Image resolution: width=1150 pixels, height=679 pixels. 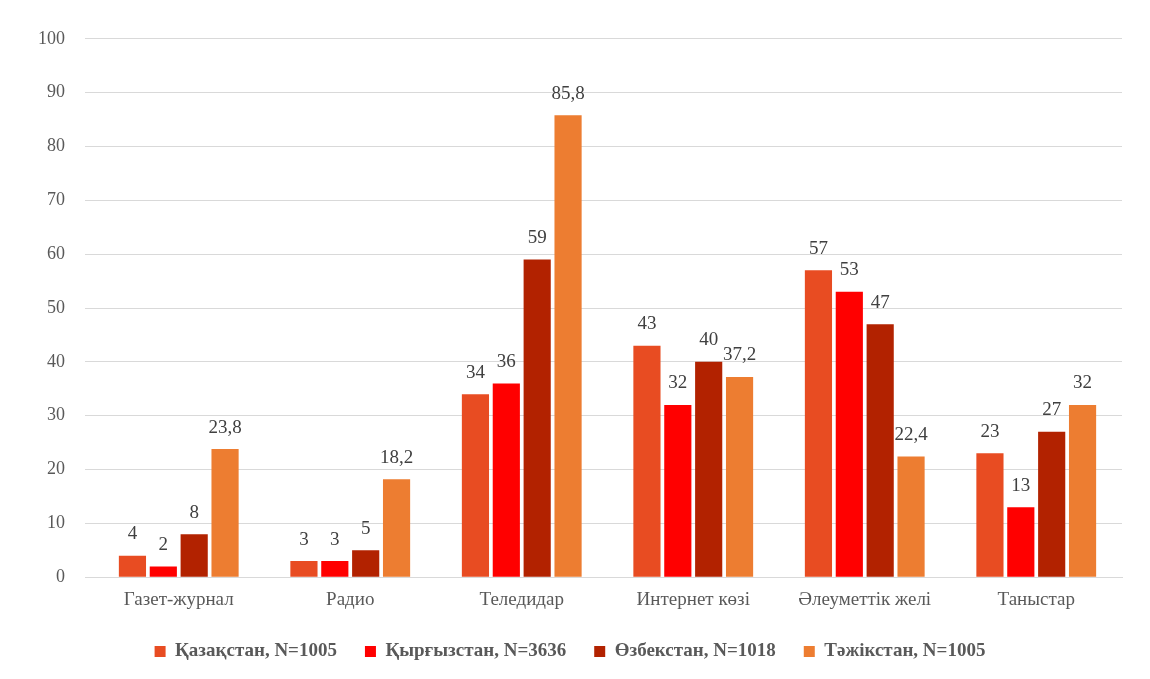 I want to click on data-label: 2, so click(x=163, y=543).